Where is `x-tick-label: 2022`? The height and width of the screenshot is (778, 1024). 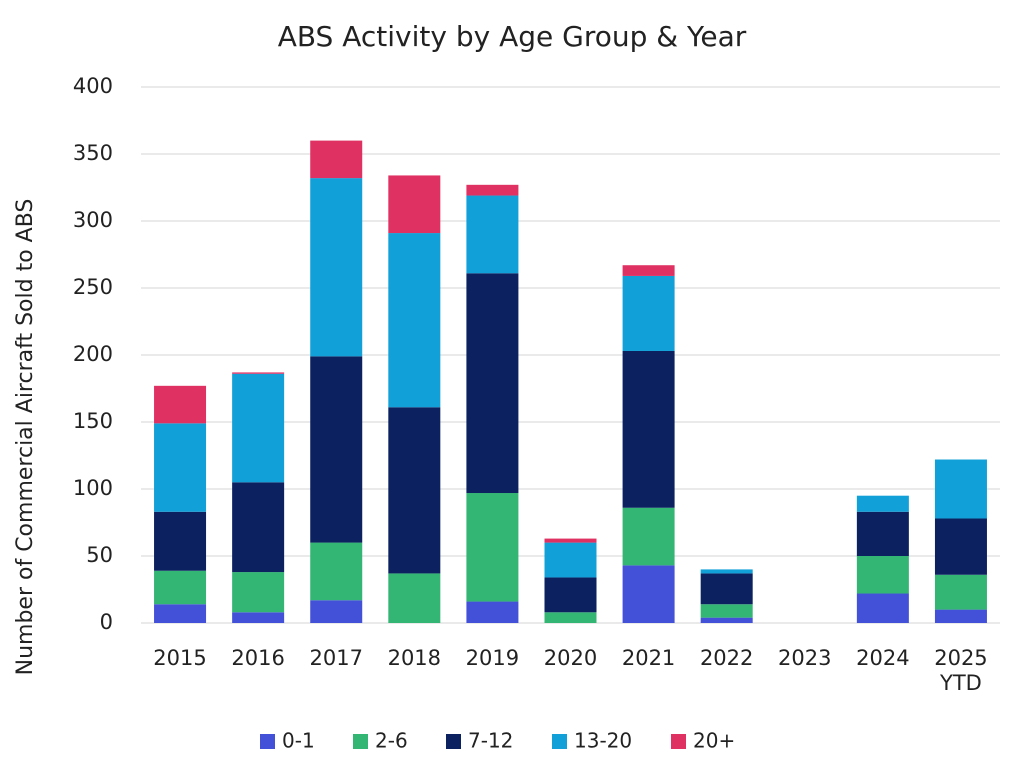
x-tick-label: 2022 is located at coordinates (726, 658).